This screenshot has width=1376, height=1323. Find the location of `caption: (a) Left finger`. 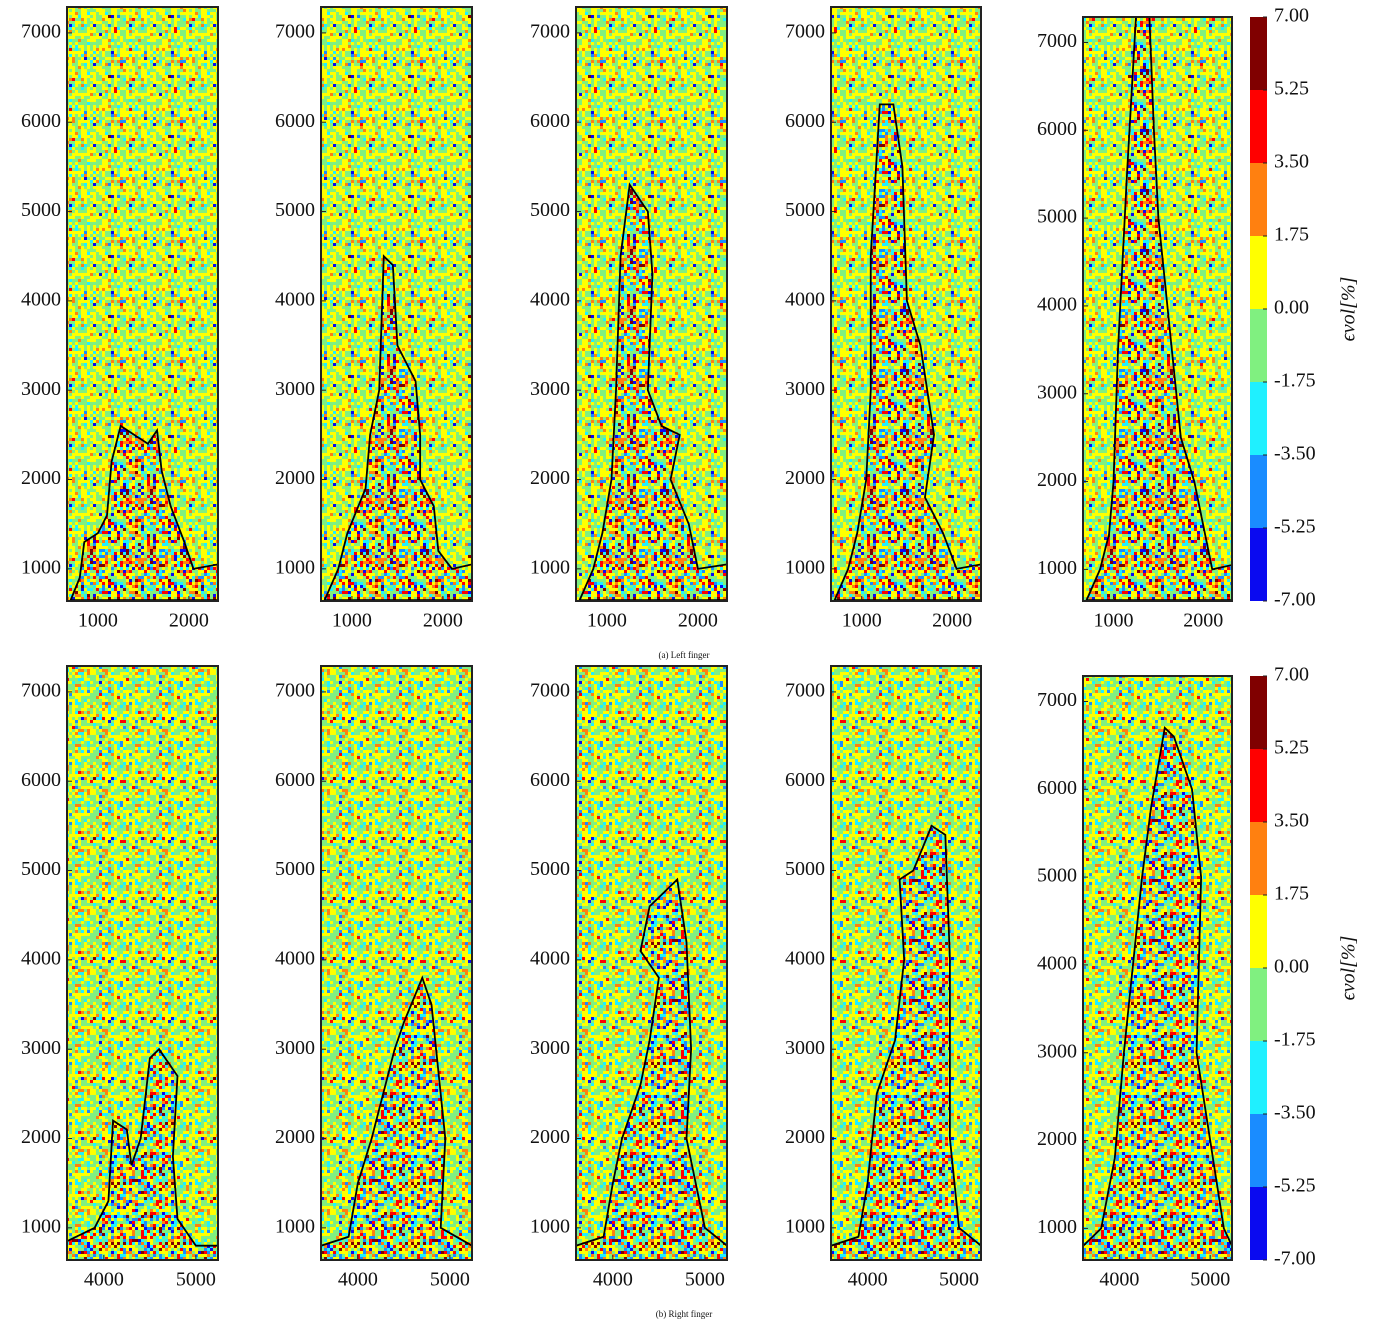

caption: (a) Left finger is located at coordinates (684, 655).